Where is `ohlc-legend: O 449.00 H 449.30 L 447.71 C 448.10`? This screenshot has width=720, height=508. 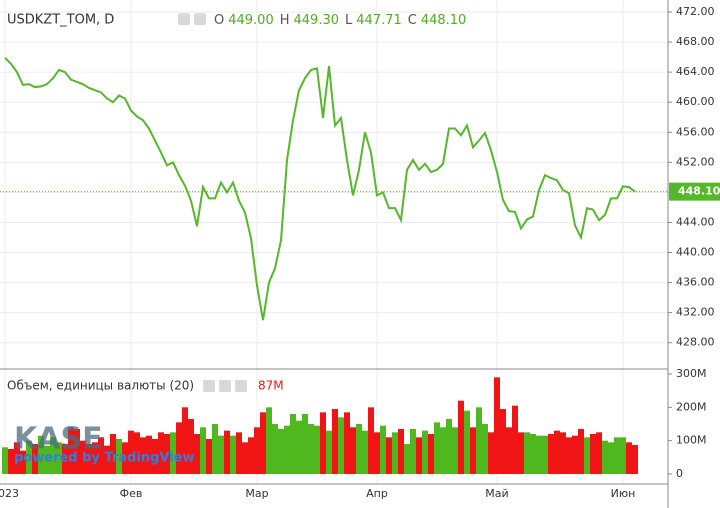
ohlc-legend: O 449.00 H 449.30 L 447.71 C 448.10 is located at coordinates (340, 20).